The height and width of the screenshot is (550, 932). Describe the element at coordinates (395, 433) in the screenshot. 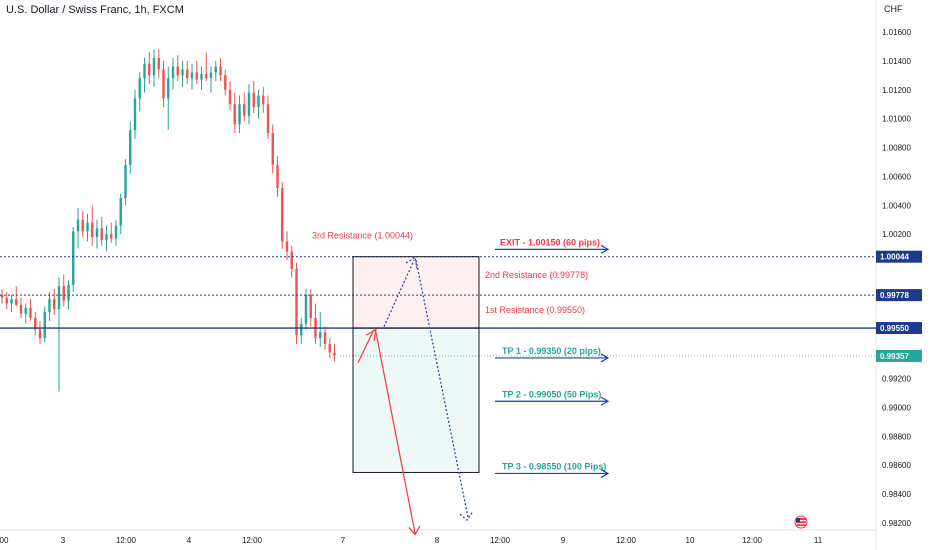

I see `red-path-down` at that location.